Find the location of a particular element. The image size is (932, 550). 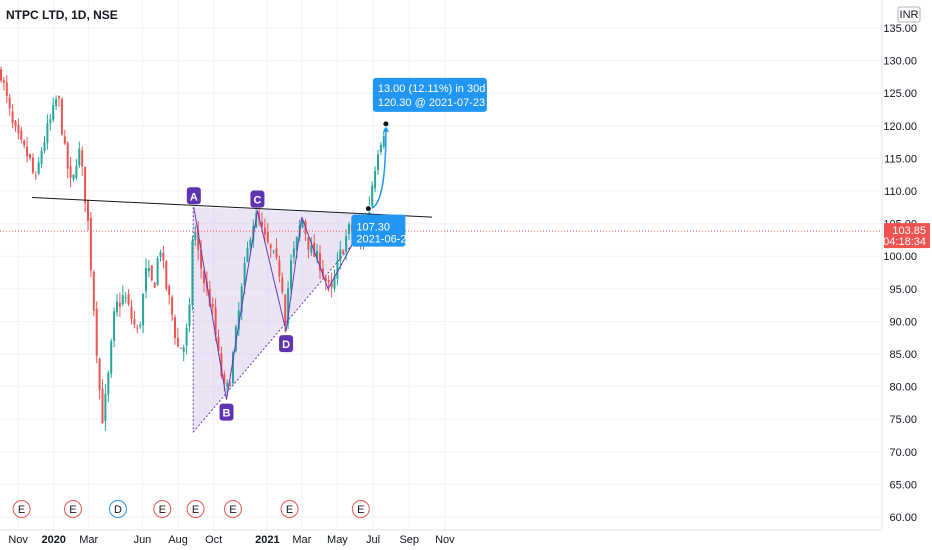

pattern-point-b: B is located at coordinates (226, 412).